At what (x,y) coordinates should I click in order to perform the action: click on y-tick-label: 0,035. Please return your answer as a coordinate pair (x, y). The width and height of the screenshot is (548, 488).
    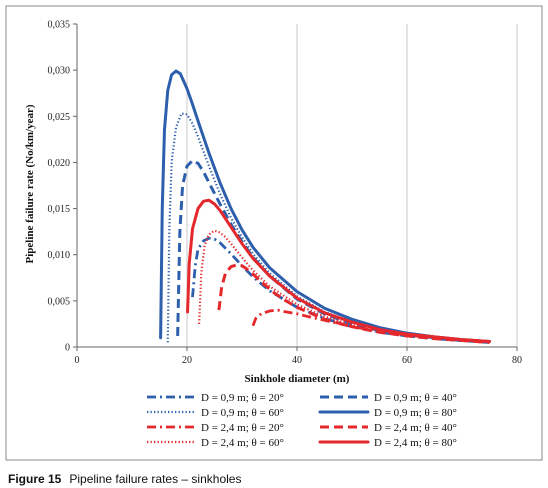
    Looking at the image, I should click on (59, 25).